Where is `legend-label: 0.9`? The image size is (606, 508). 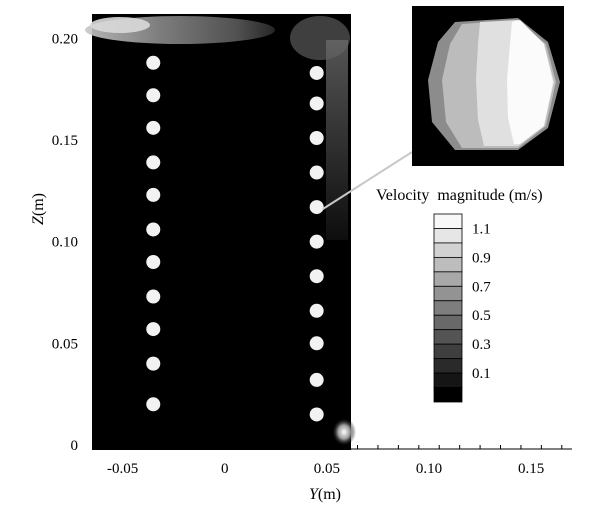 legend-label: 0.9 is located at coordinates (481, 258).